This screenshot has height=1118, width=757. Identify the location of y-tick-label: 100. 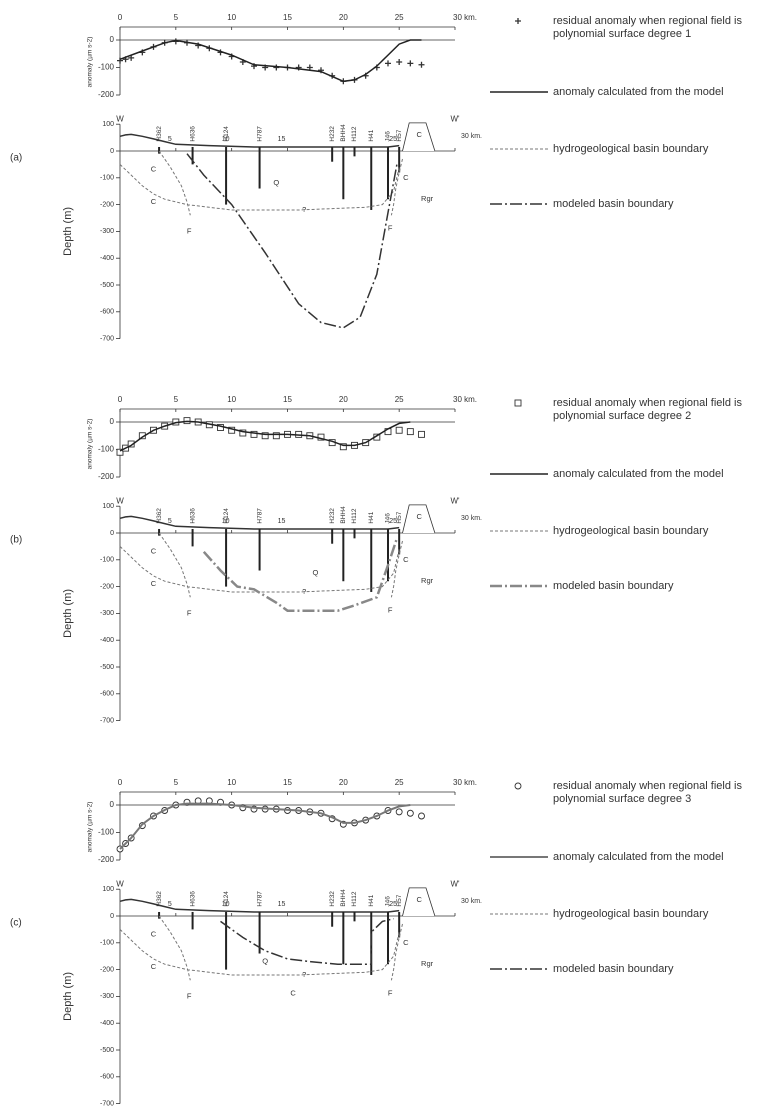
(108, 124).